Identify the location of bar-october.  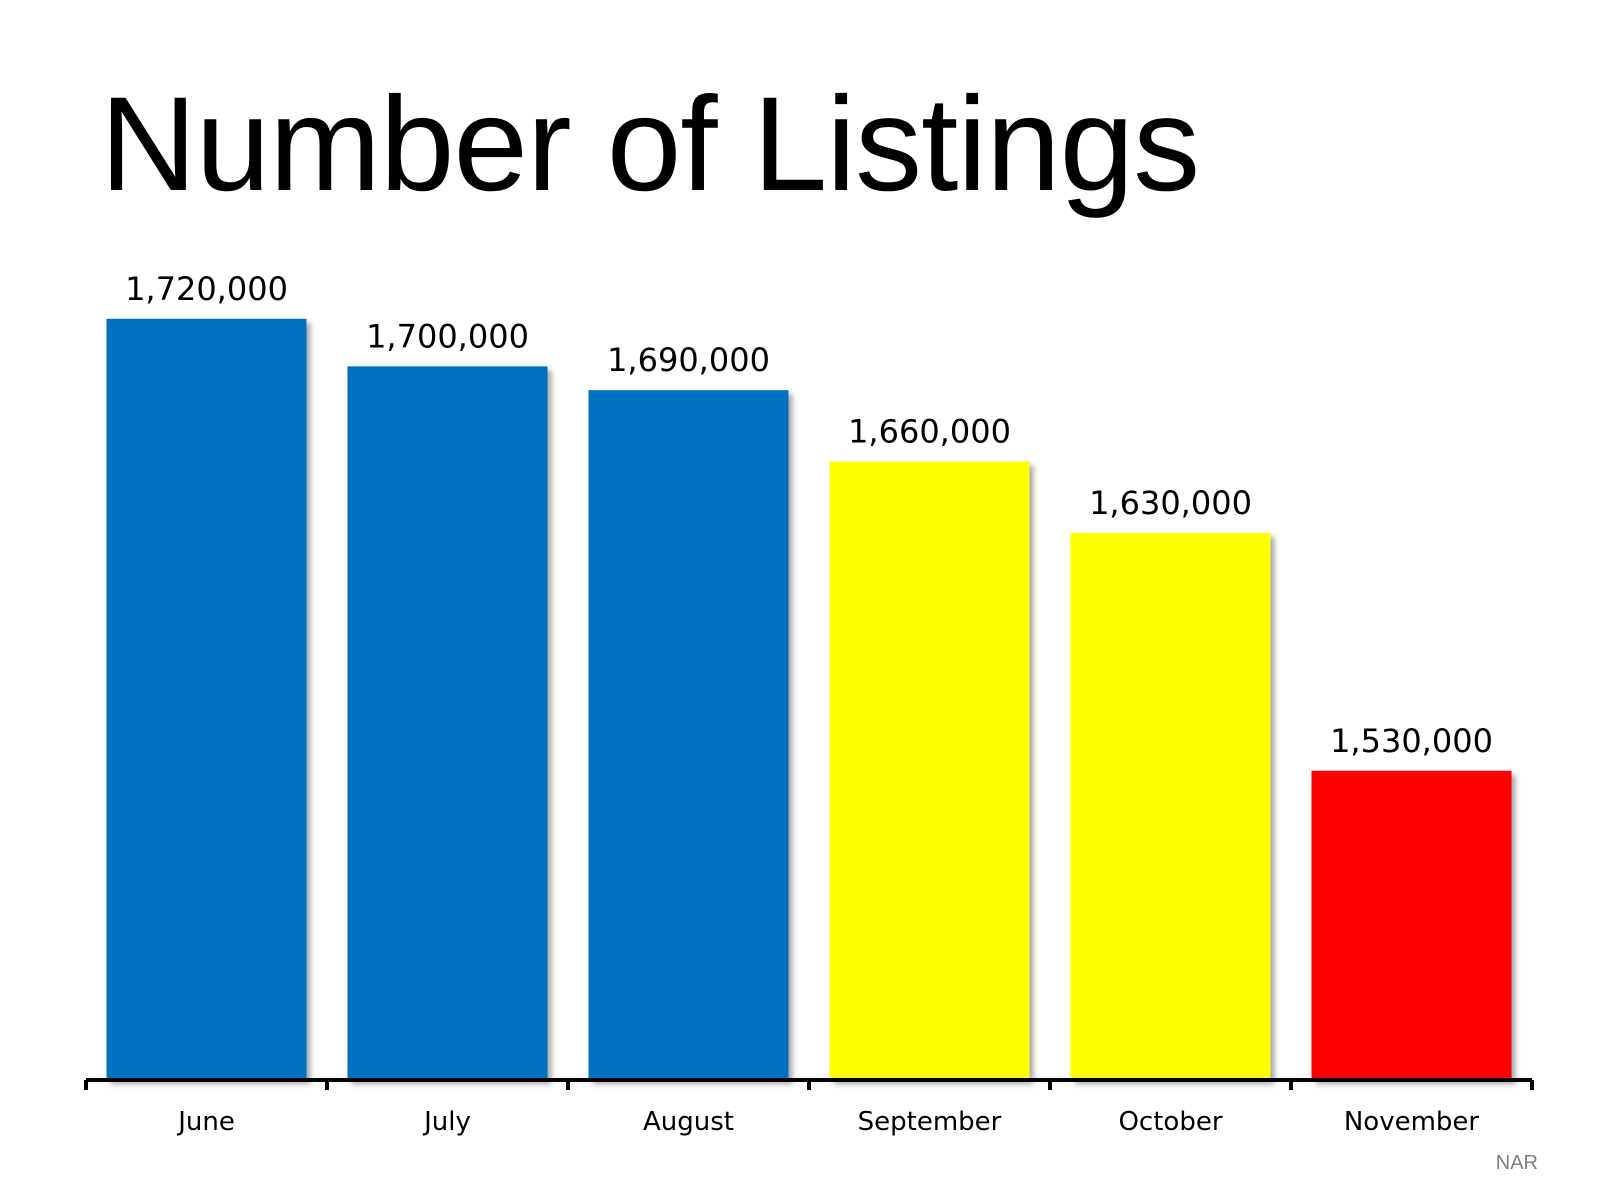
(1170, 806).